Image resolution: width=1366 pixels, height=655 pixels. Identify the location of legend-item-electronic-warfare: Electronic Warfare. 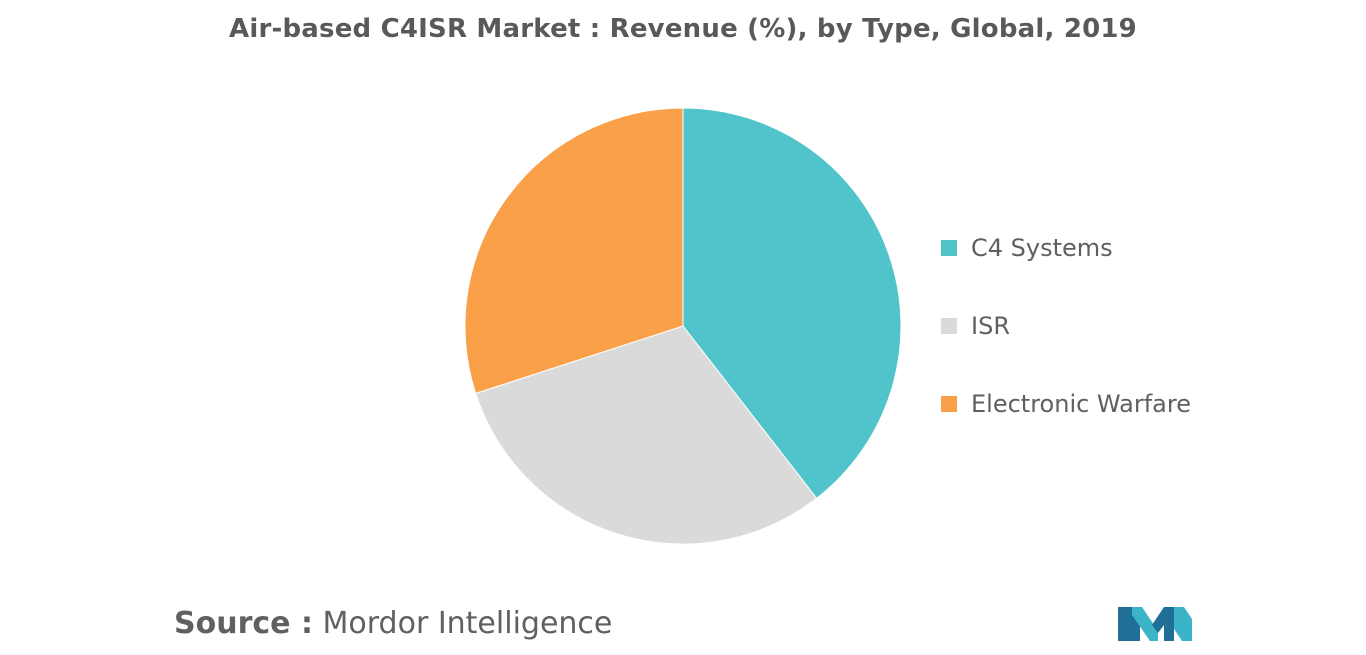
(1101, 404).